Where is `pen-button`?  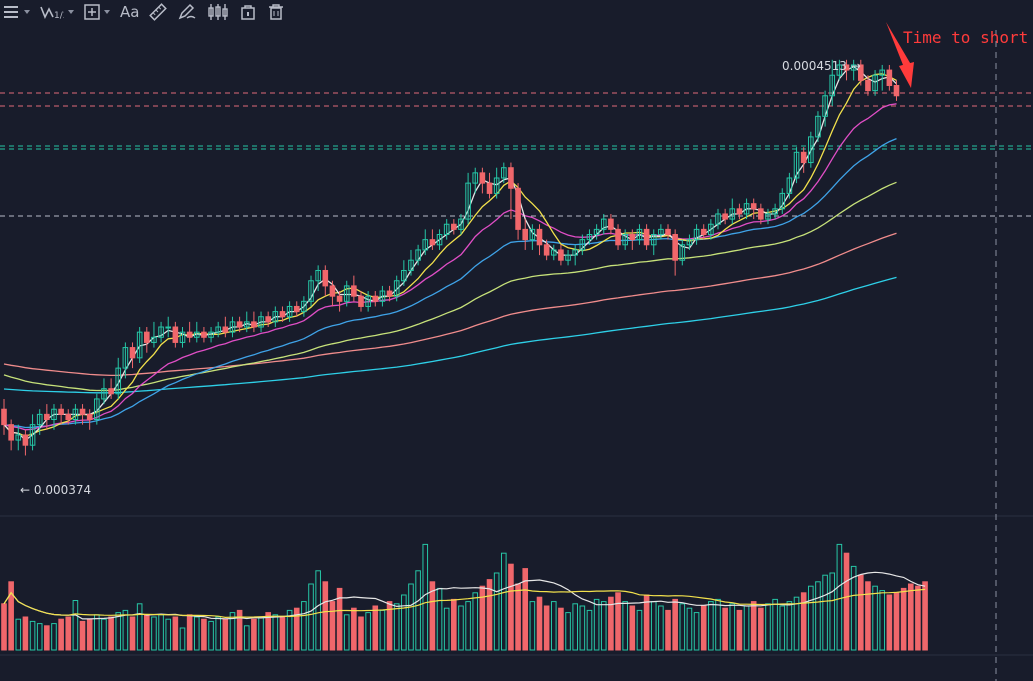 pen-button is located at coordinates (187, 12).